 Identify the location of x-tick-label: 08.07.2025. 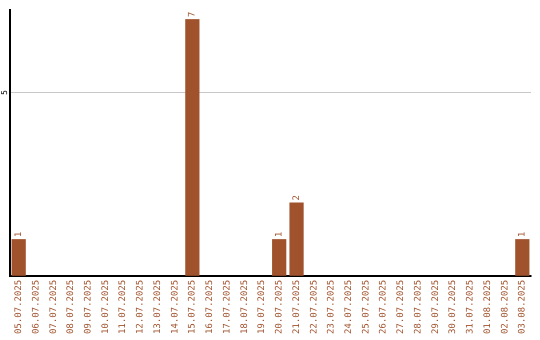
(71, 307).